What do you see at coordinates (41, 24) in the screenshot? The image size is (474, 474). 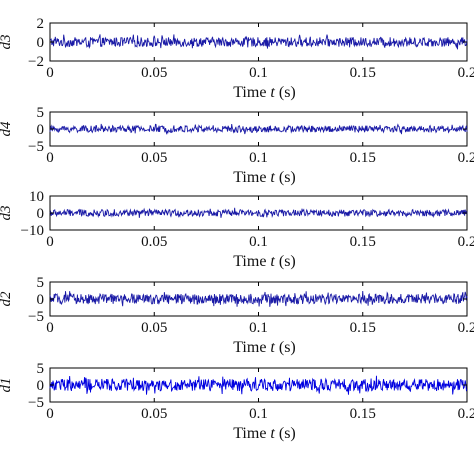 I see `y-tick-label: 2` at bounding box center [41, 24].